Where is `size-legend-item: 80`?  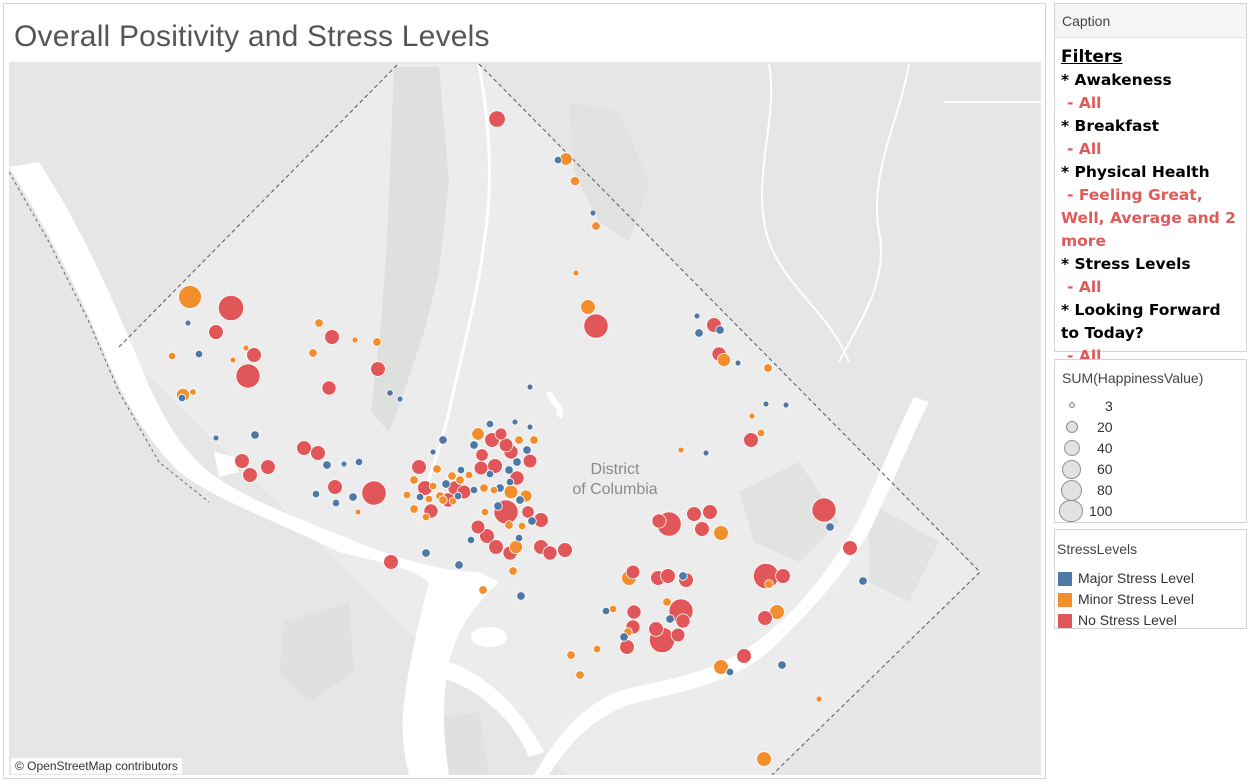
size-legend-item: 80 is located at coordinates (1150, 490).